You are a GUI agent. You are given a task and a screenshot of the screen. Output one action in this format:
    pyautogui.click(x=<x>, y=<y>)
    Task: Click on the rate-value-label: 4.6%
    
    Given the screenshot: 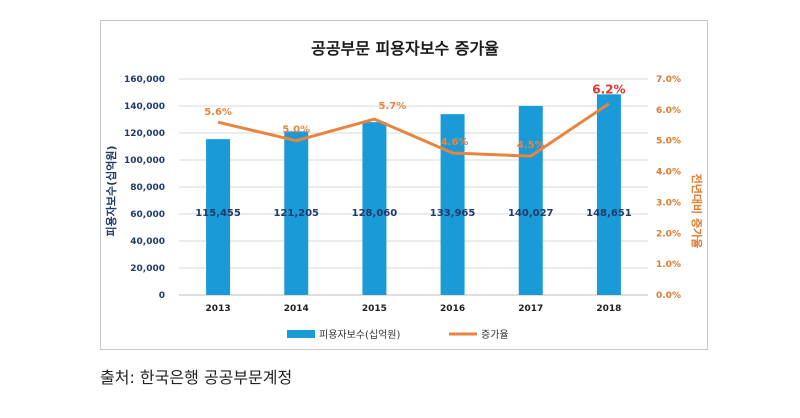 What is the action you would take?
    pyautogui.click(x=455, y=142)
    